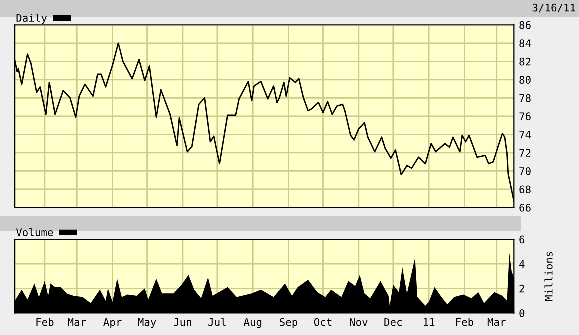  Describe the element at coordinates (522, 288) in the screenshot. I see `y-tick-label: 2` at that location.